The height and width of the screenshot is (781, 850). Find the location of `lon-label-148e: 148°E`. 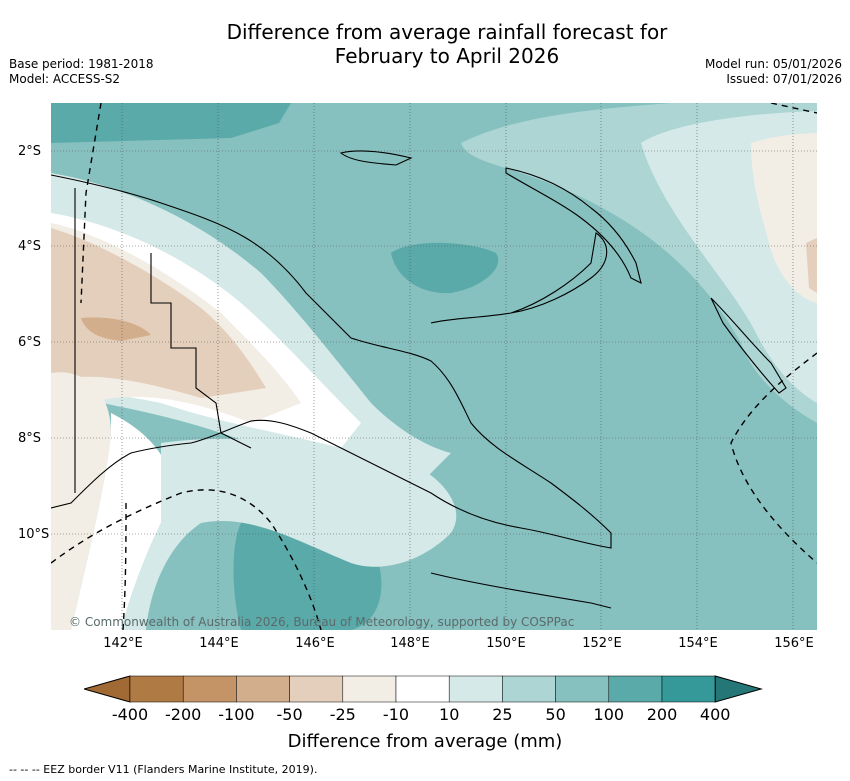

lon-label-148e: 148°E is located at coordinates (410, 643).